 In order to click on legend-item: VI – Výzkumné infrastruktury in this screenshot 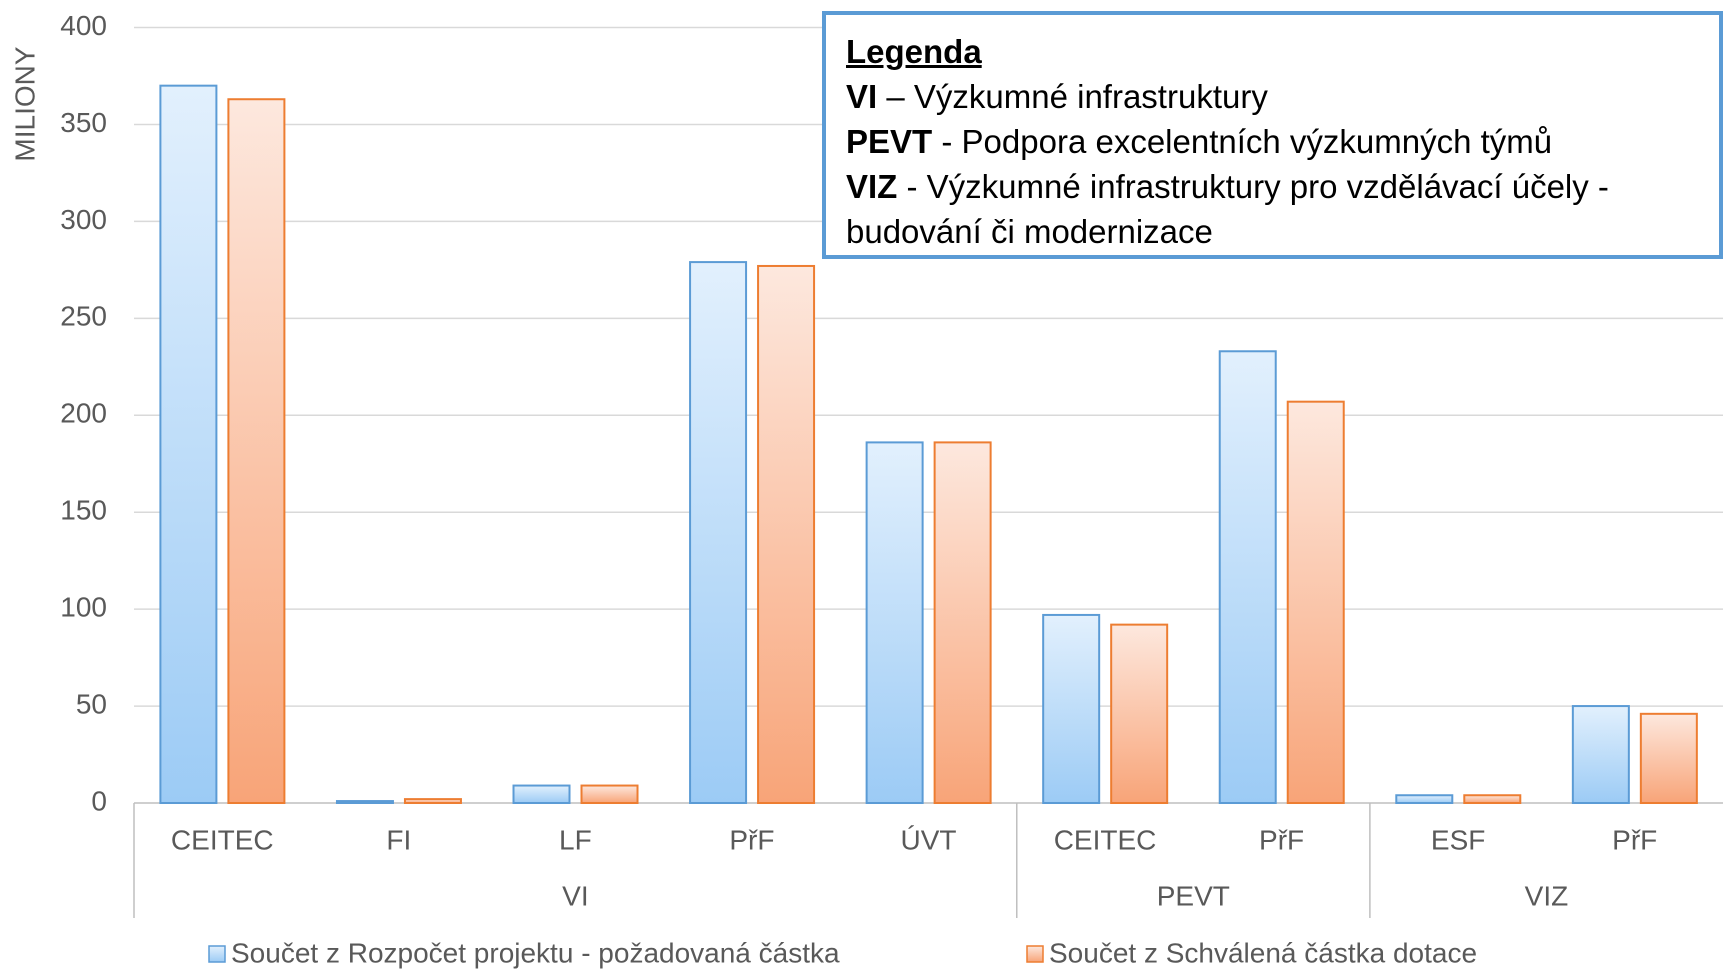, I will do `click(1274, 96)`.